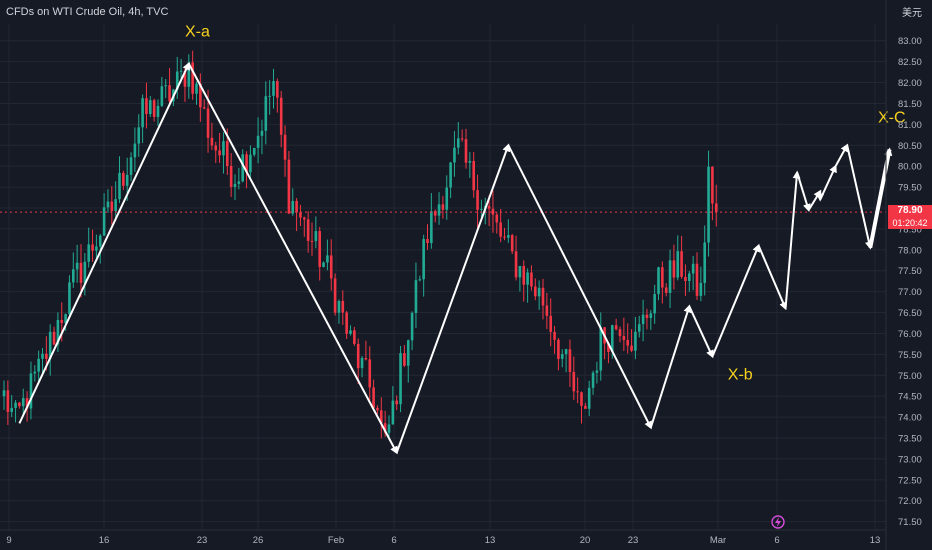  I want to click on y-tick-label: 82.50, so click(910, 62).